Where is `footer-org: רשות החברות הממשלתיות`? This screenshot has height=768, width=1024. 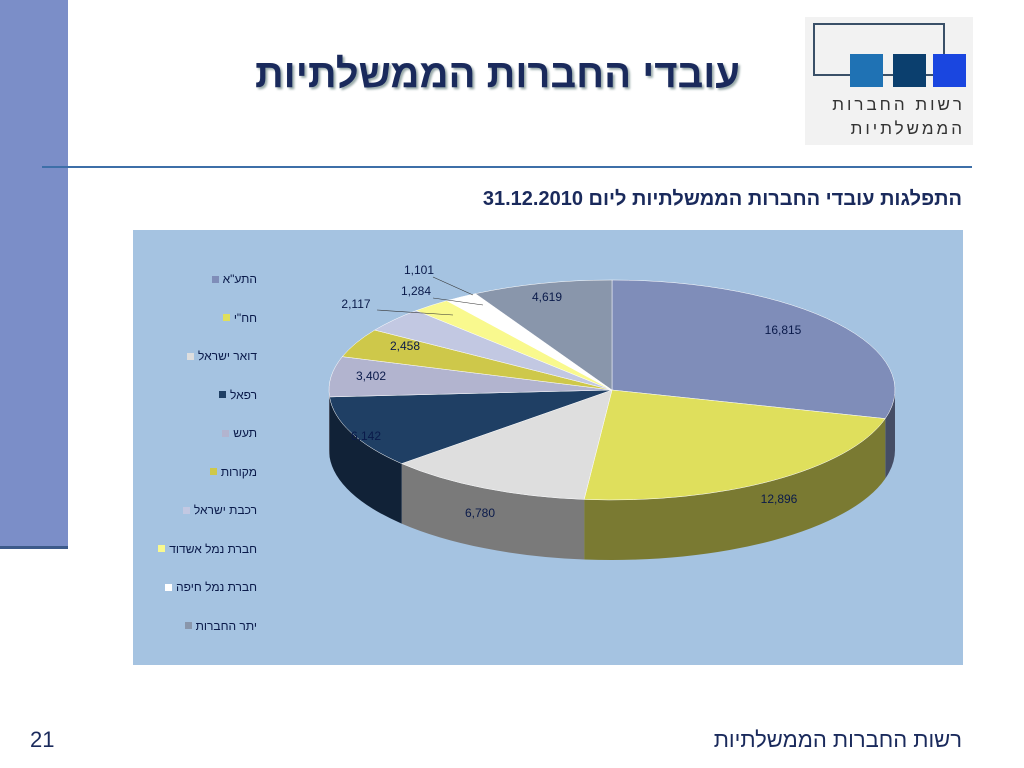 footer-org: רשות החברות הממשלתיות is located at coordinates (837, 739).